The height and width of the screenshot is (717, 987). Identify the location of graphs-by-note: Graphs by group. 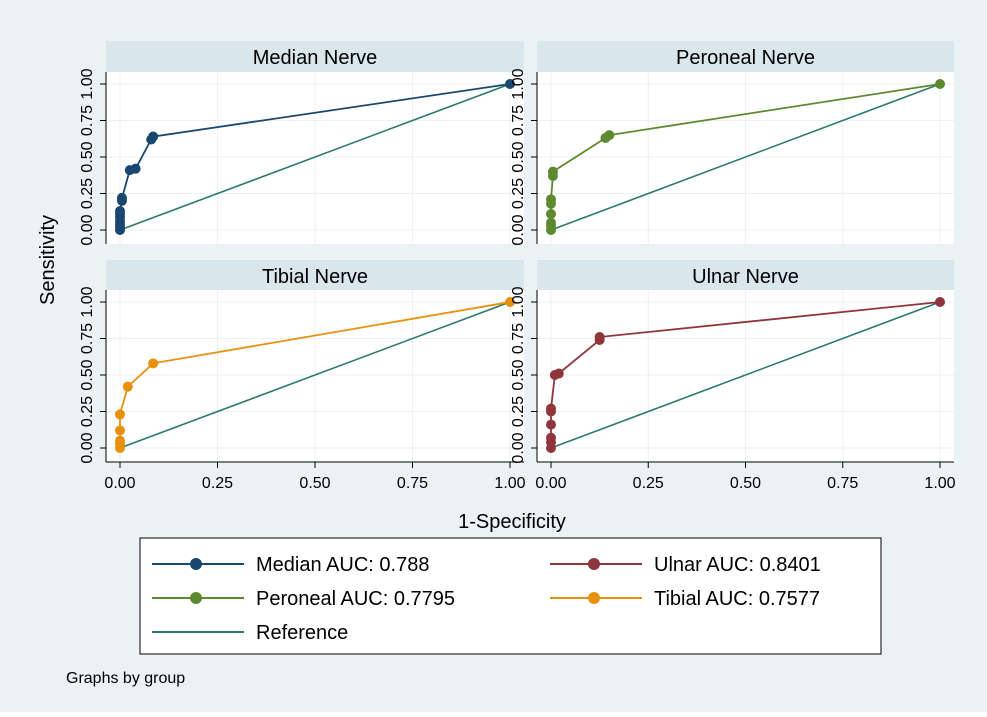
(125, 678).